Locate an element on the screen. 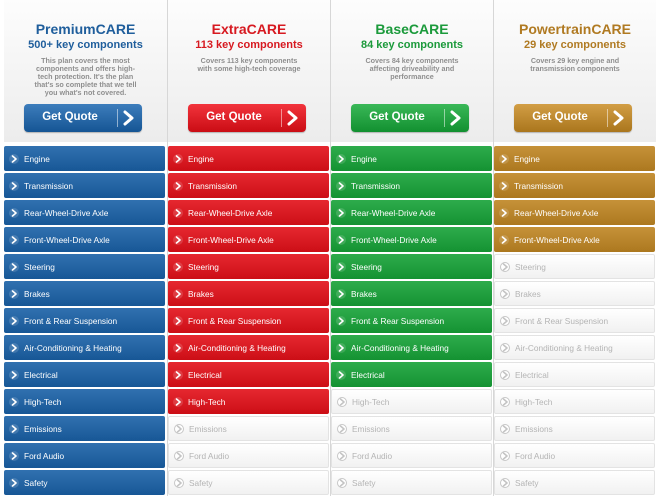 This screenshot has height=496, width=660. plan-component-count: 500+ key components is located at coordinates (85, 45).